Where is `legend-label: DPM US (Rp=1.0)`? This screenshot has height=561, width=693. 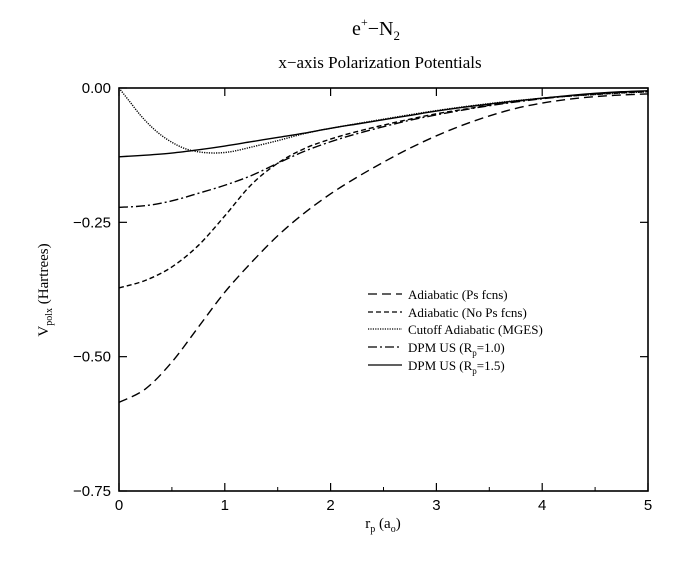 legend-label: DPM US (Rp=1.0) is located at coordinates (456, 349).